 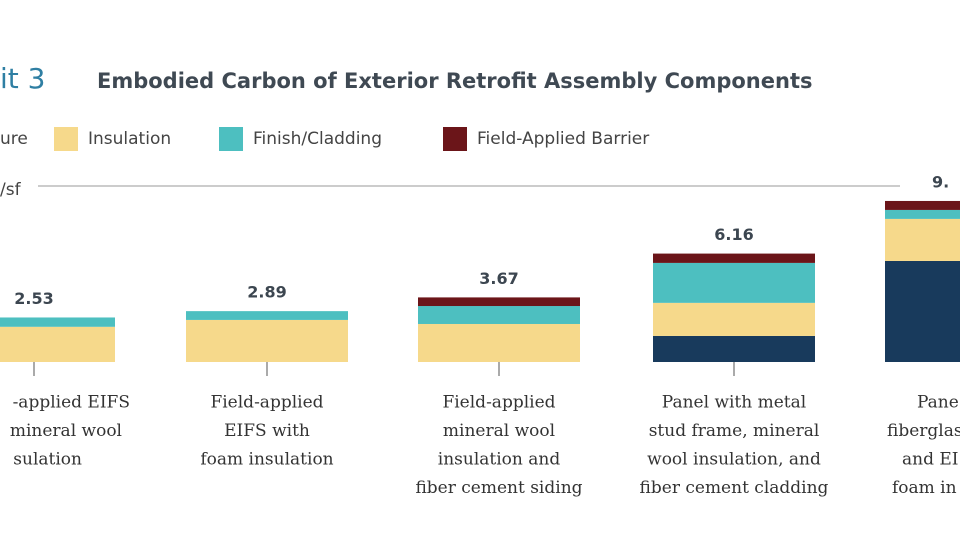 I want to click on category-label: Pane, so click(x=938, y=403).